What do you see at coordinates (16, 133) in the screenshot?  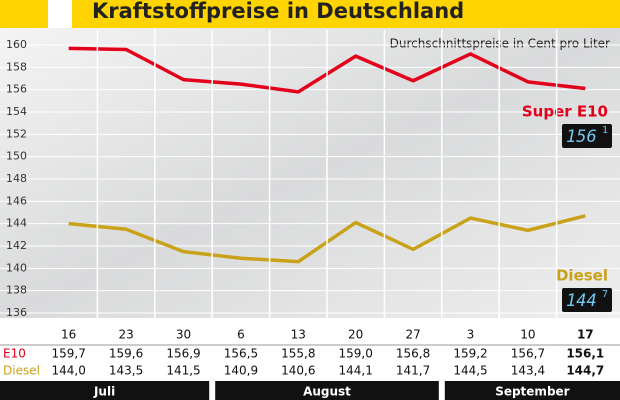 I see `y-tick-label: 152` at bounding box center [16, 133].